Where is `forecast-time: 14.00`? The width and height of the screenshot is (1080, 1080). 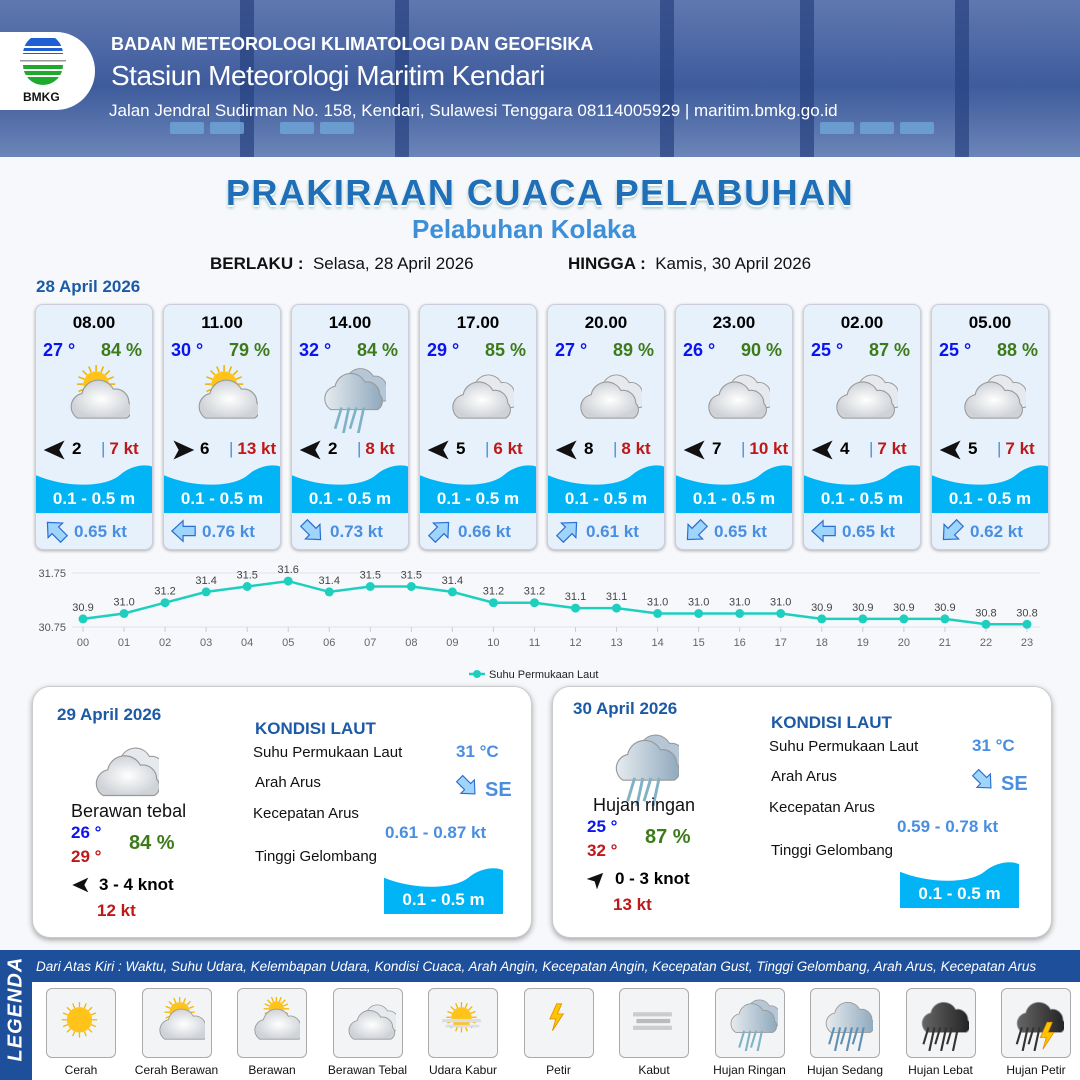
forecast-time: 14.00 is located at coordinates (350, 322).